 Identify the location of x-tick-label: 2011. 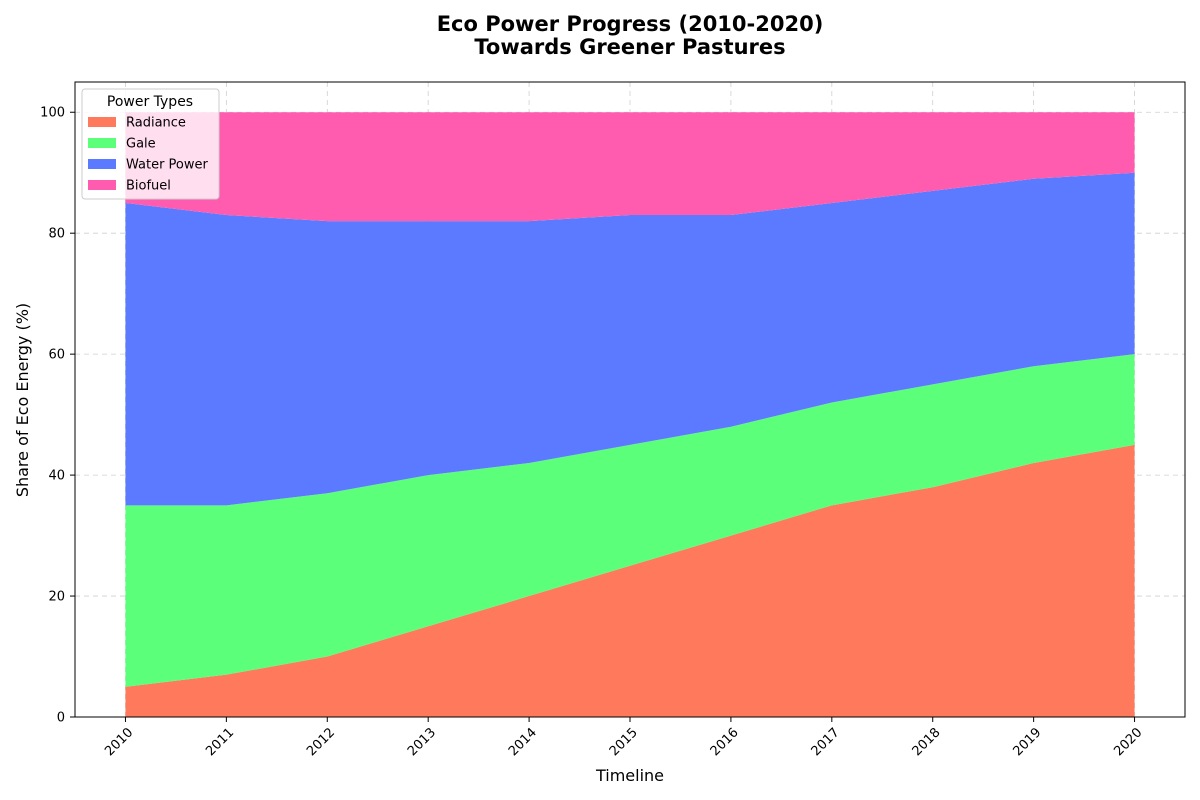
(220, 742).